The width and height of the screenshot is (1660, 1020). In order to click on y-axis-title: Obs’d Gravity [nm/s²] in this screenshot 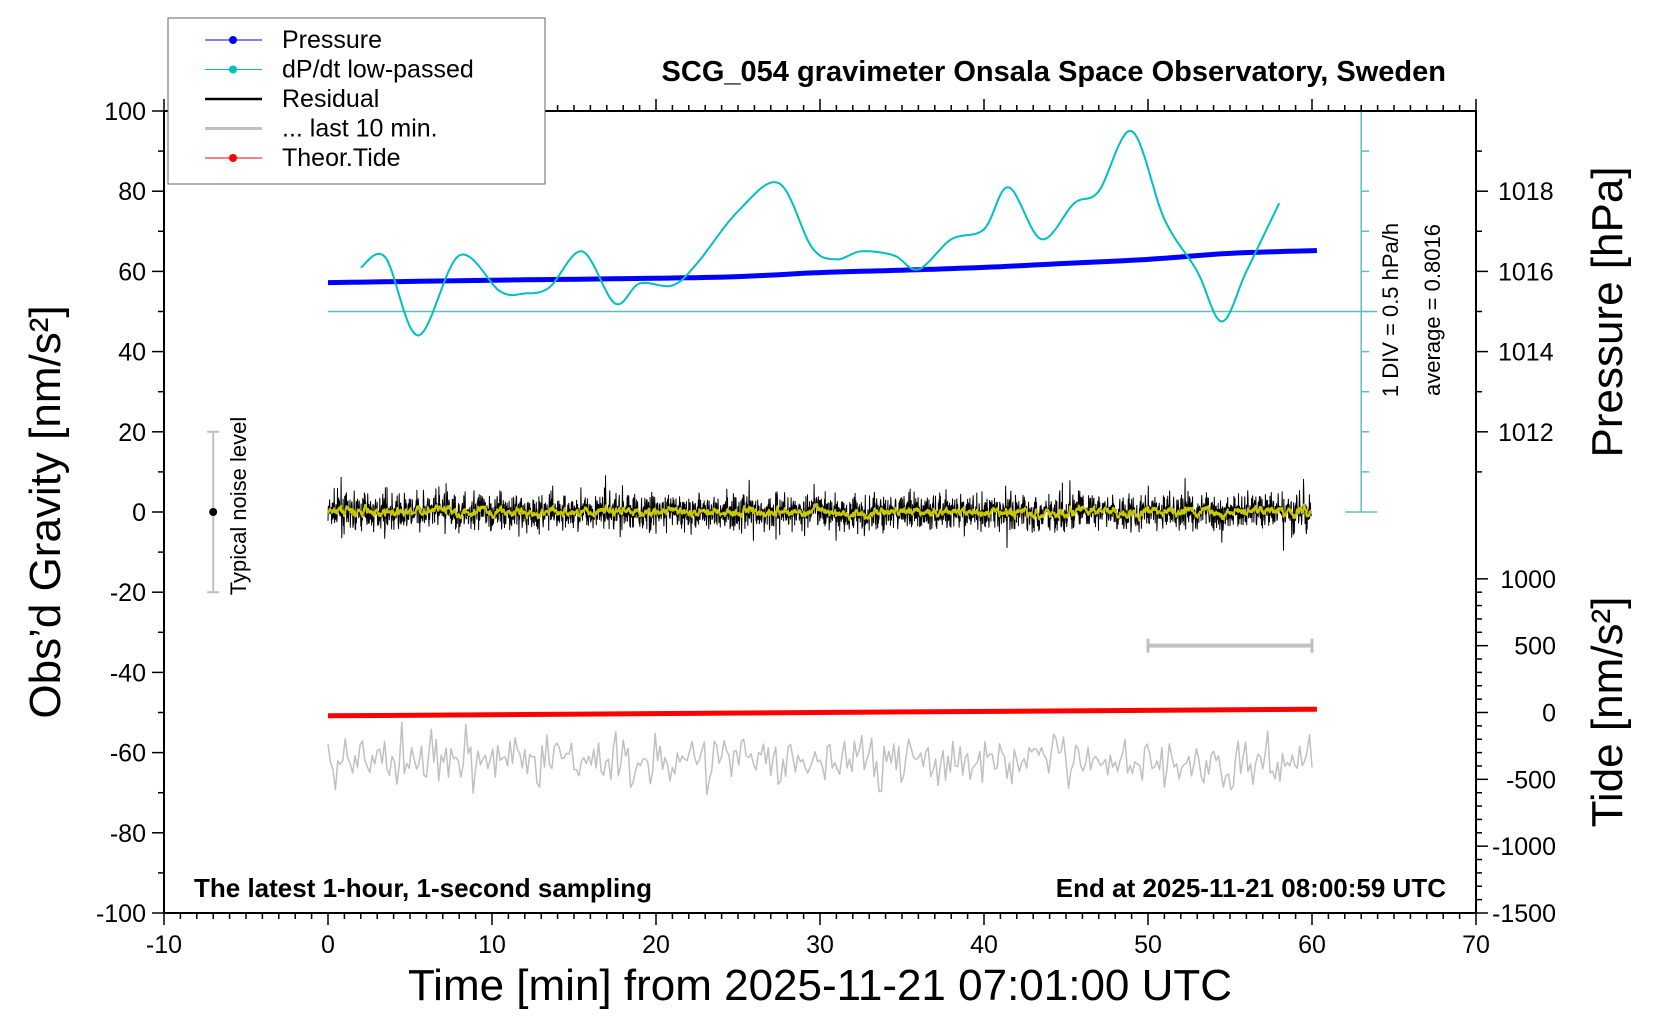, I will do `click(45, 511)`.